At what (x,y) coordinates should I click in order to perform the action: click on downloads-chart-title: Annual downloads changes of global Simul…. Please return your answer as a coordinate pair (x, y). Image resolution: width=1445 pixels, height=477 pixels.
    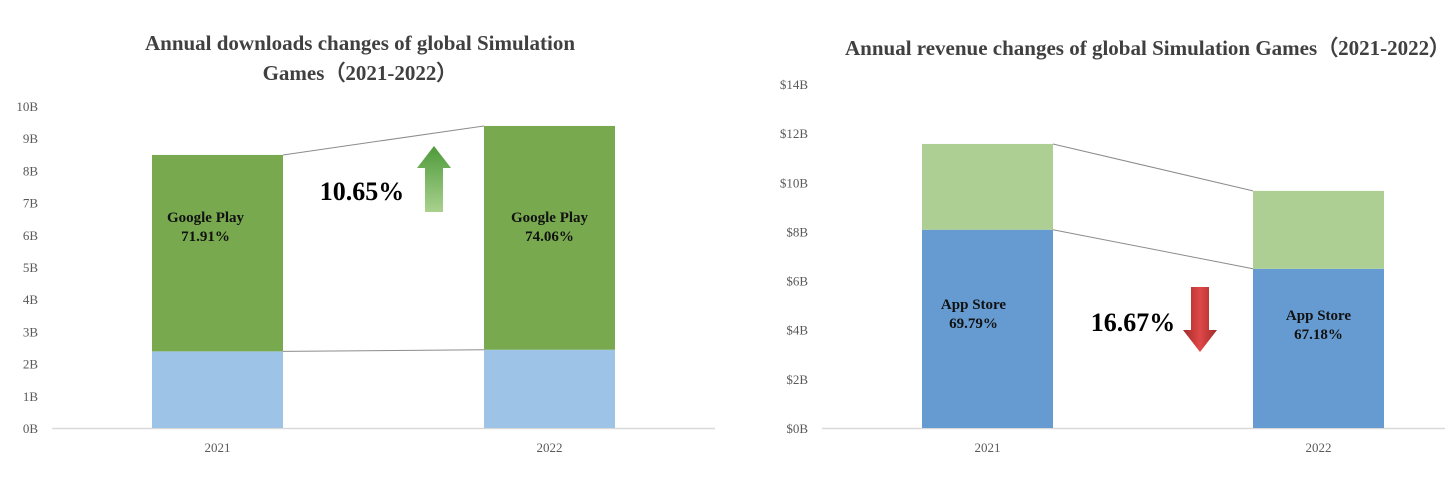
    Looking at the image, I should click on (360, 58).